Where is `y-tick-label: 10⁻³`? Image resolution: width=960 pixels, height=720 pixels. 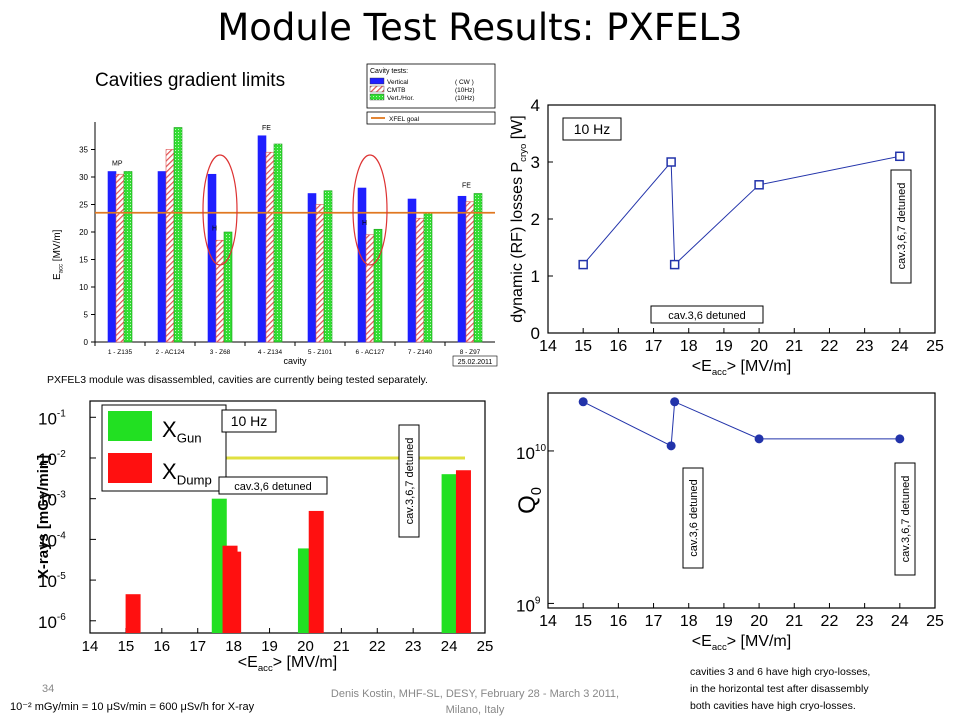 y-tick-label: 10⁻³ is located at coordinates (52, 500).